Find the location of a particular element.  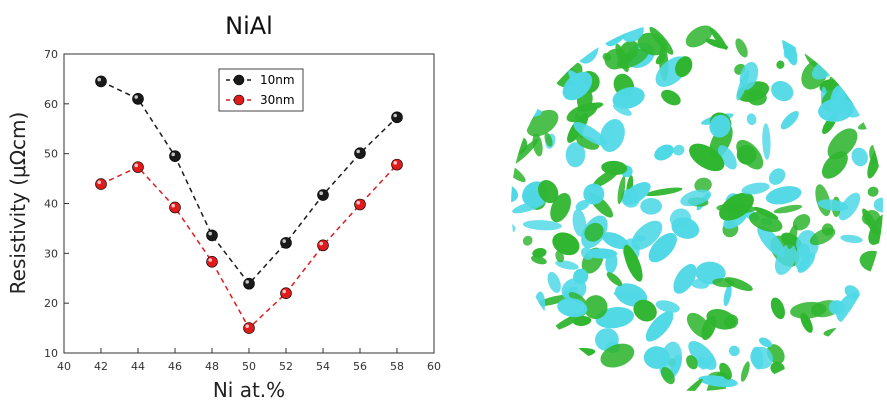

x-tick-label: 54 is located at coordinates (323, 366).